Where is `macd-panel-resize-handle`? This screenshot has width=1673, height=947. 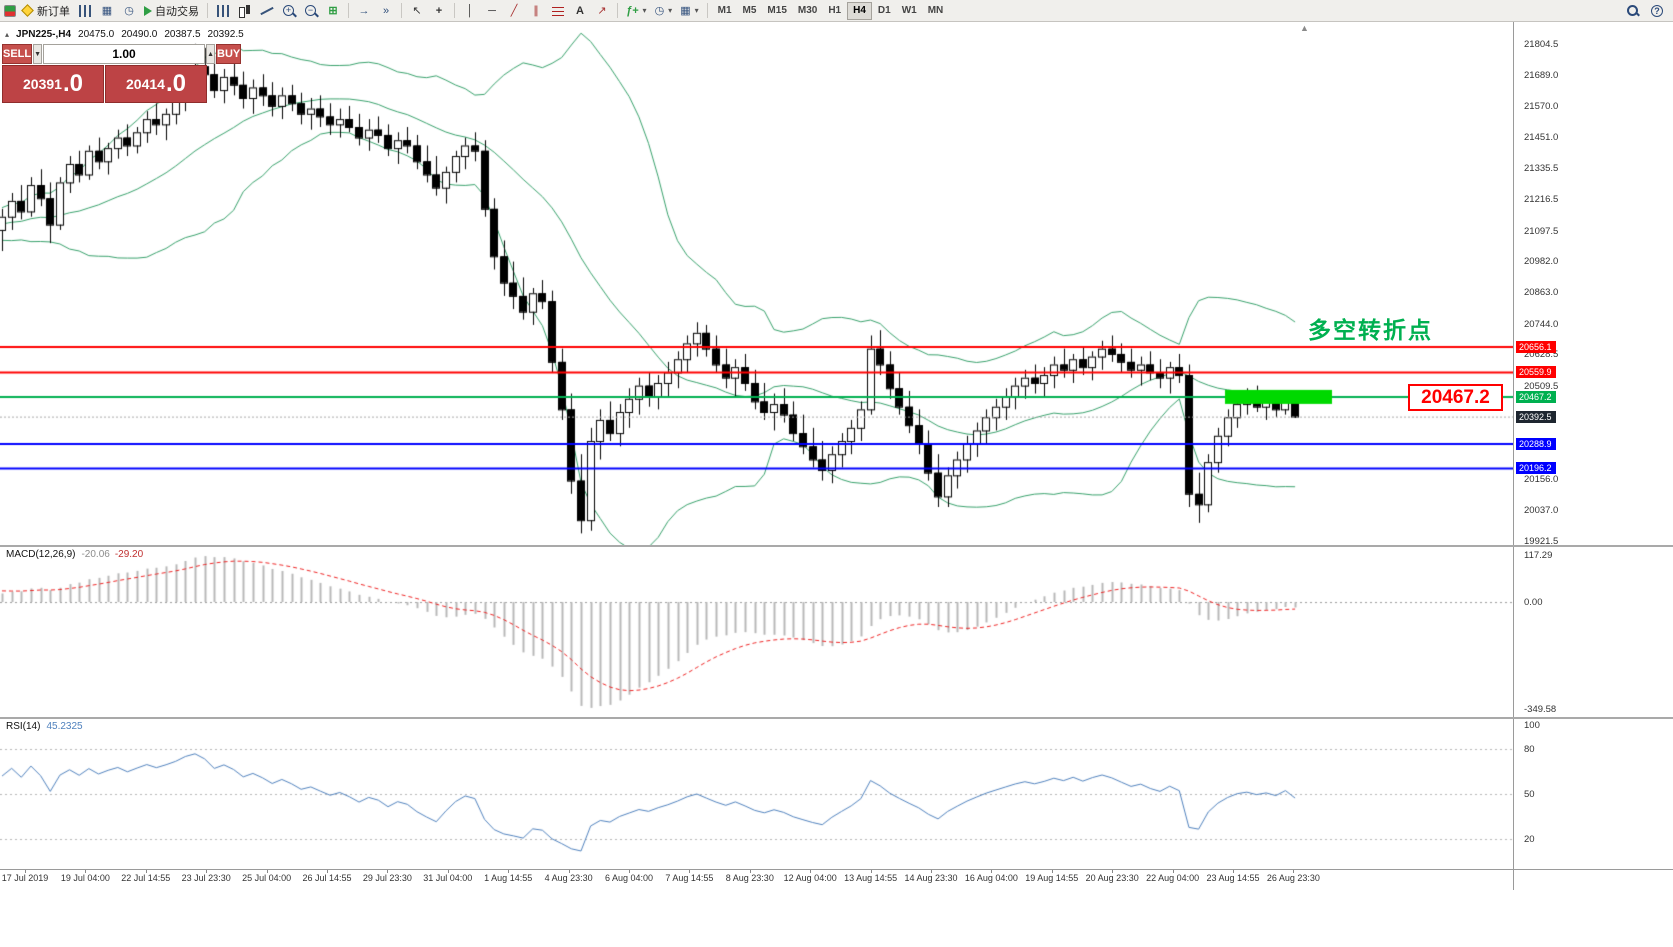
macd-panel-resize-handle is located at coordinates (836, 546).